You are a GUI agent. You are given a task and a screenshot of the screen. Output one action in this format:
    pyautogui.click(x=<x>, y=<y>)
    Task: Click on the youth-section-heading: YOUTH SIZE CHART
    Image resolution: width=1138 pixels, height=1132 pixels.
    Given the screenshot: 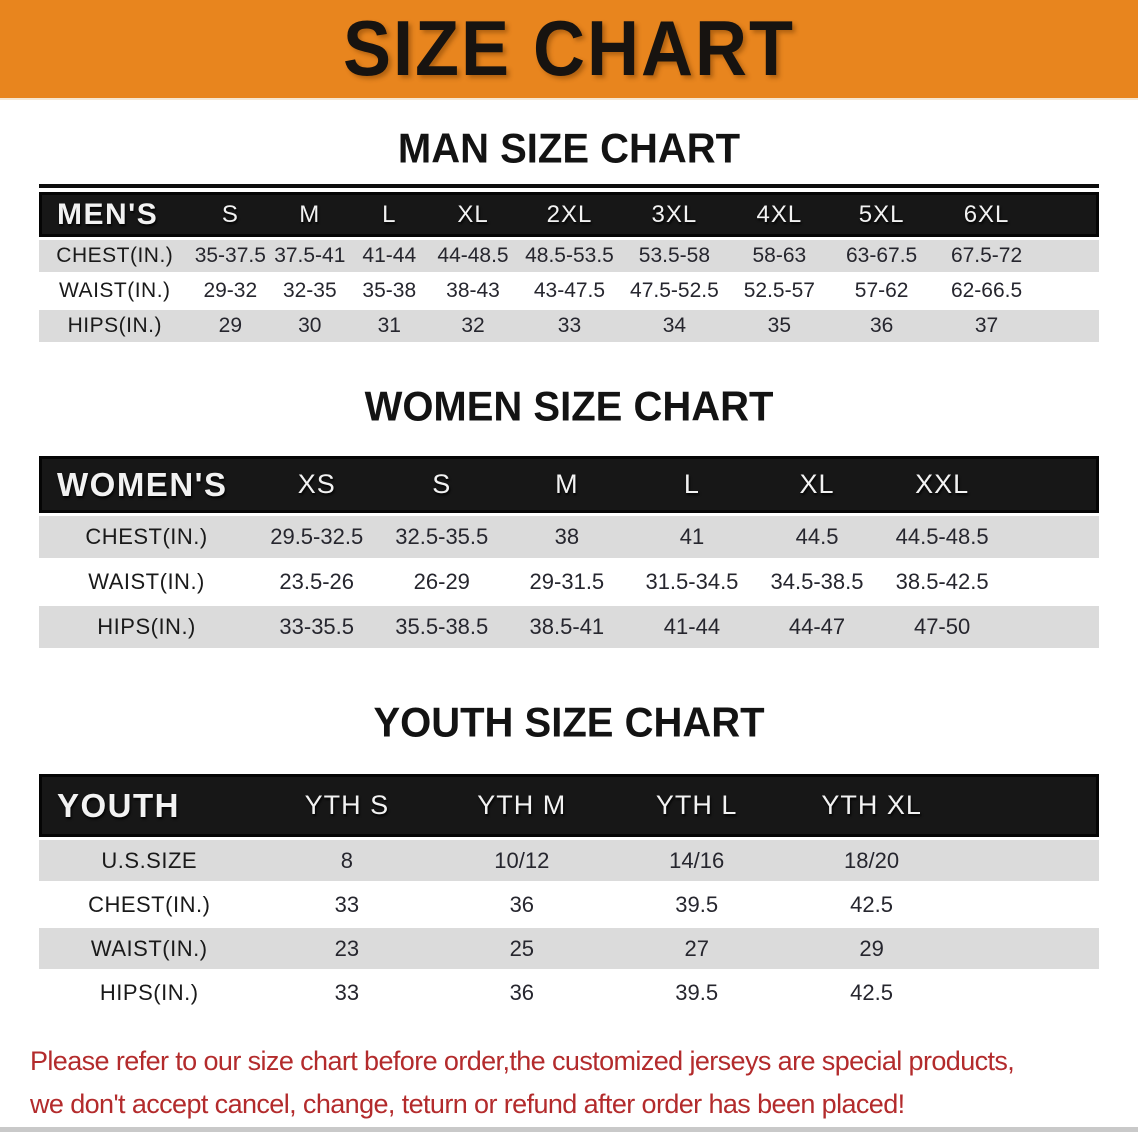 What is the action you would take?
    pyautogui.click(x=569, y=723)
    